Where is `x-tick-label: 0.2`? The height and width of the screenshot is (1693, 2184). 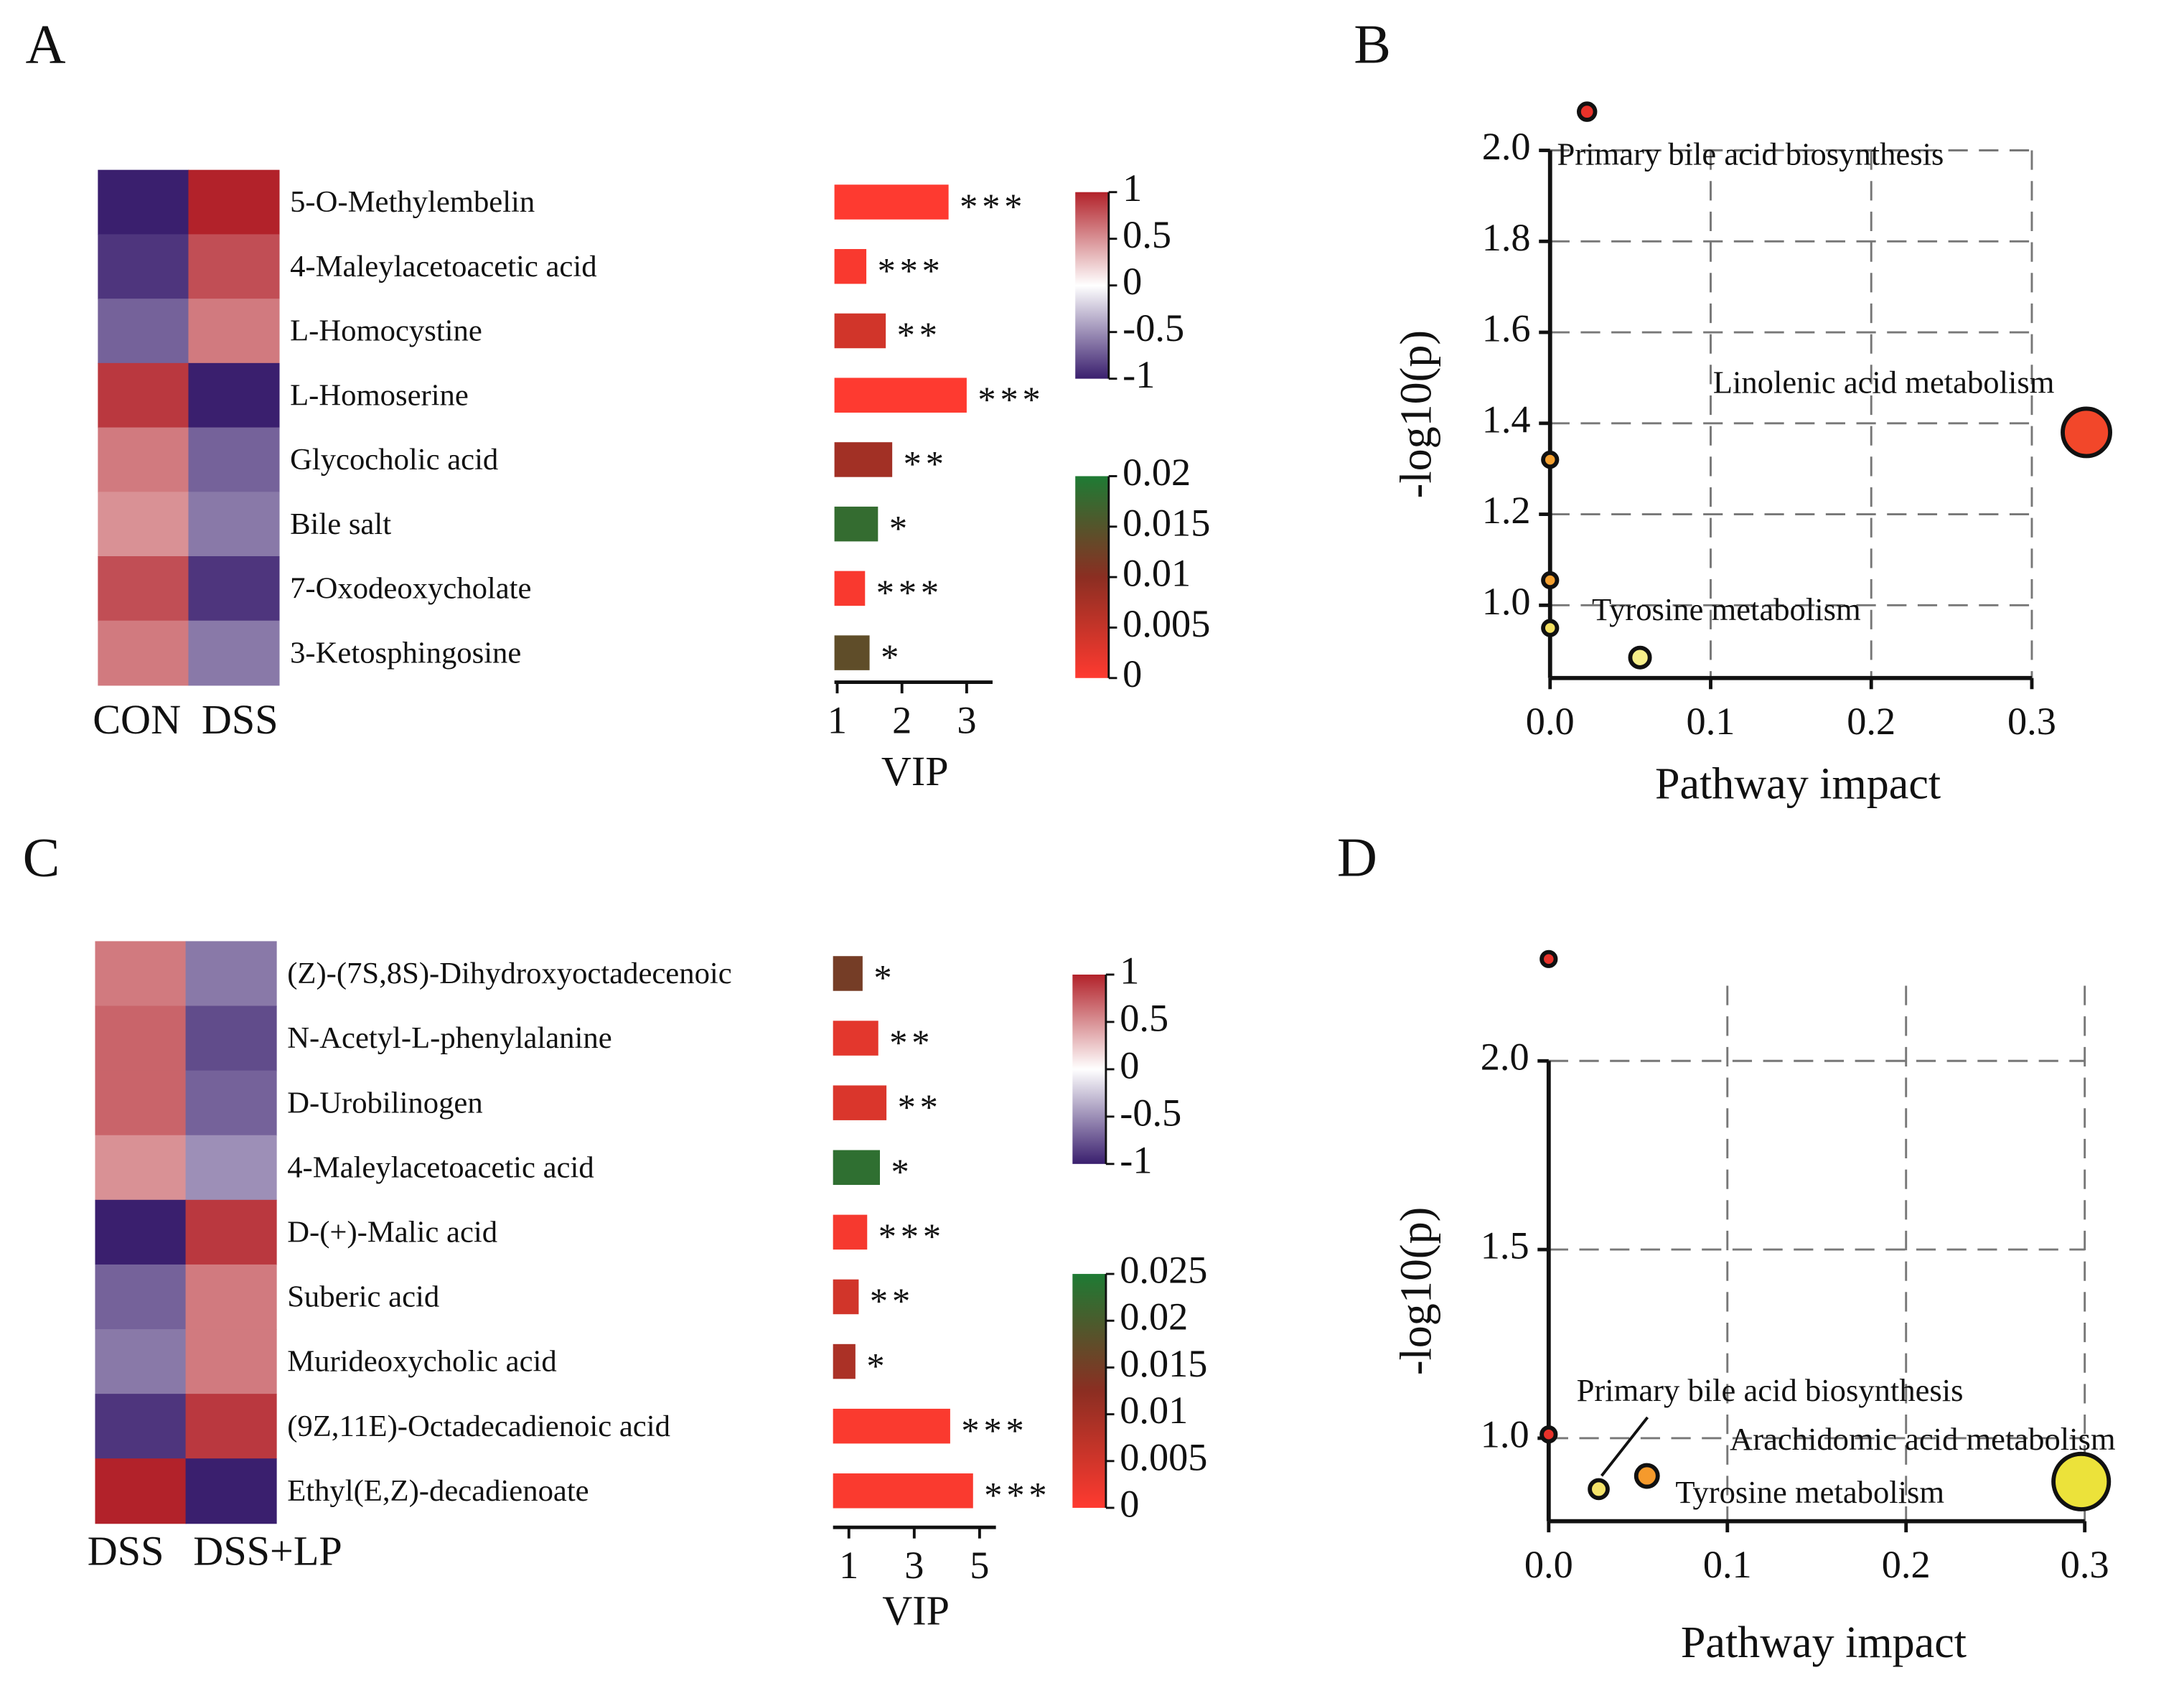 x-tick-label: 0.2 is located at coordinates (1906, 1565).